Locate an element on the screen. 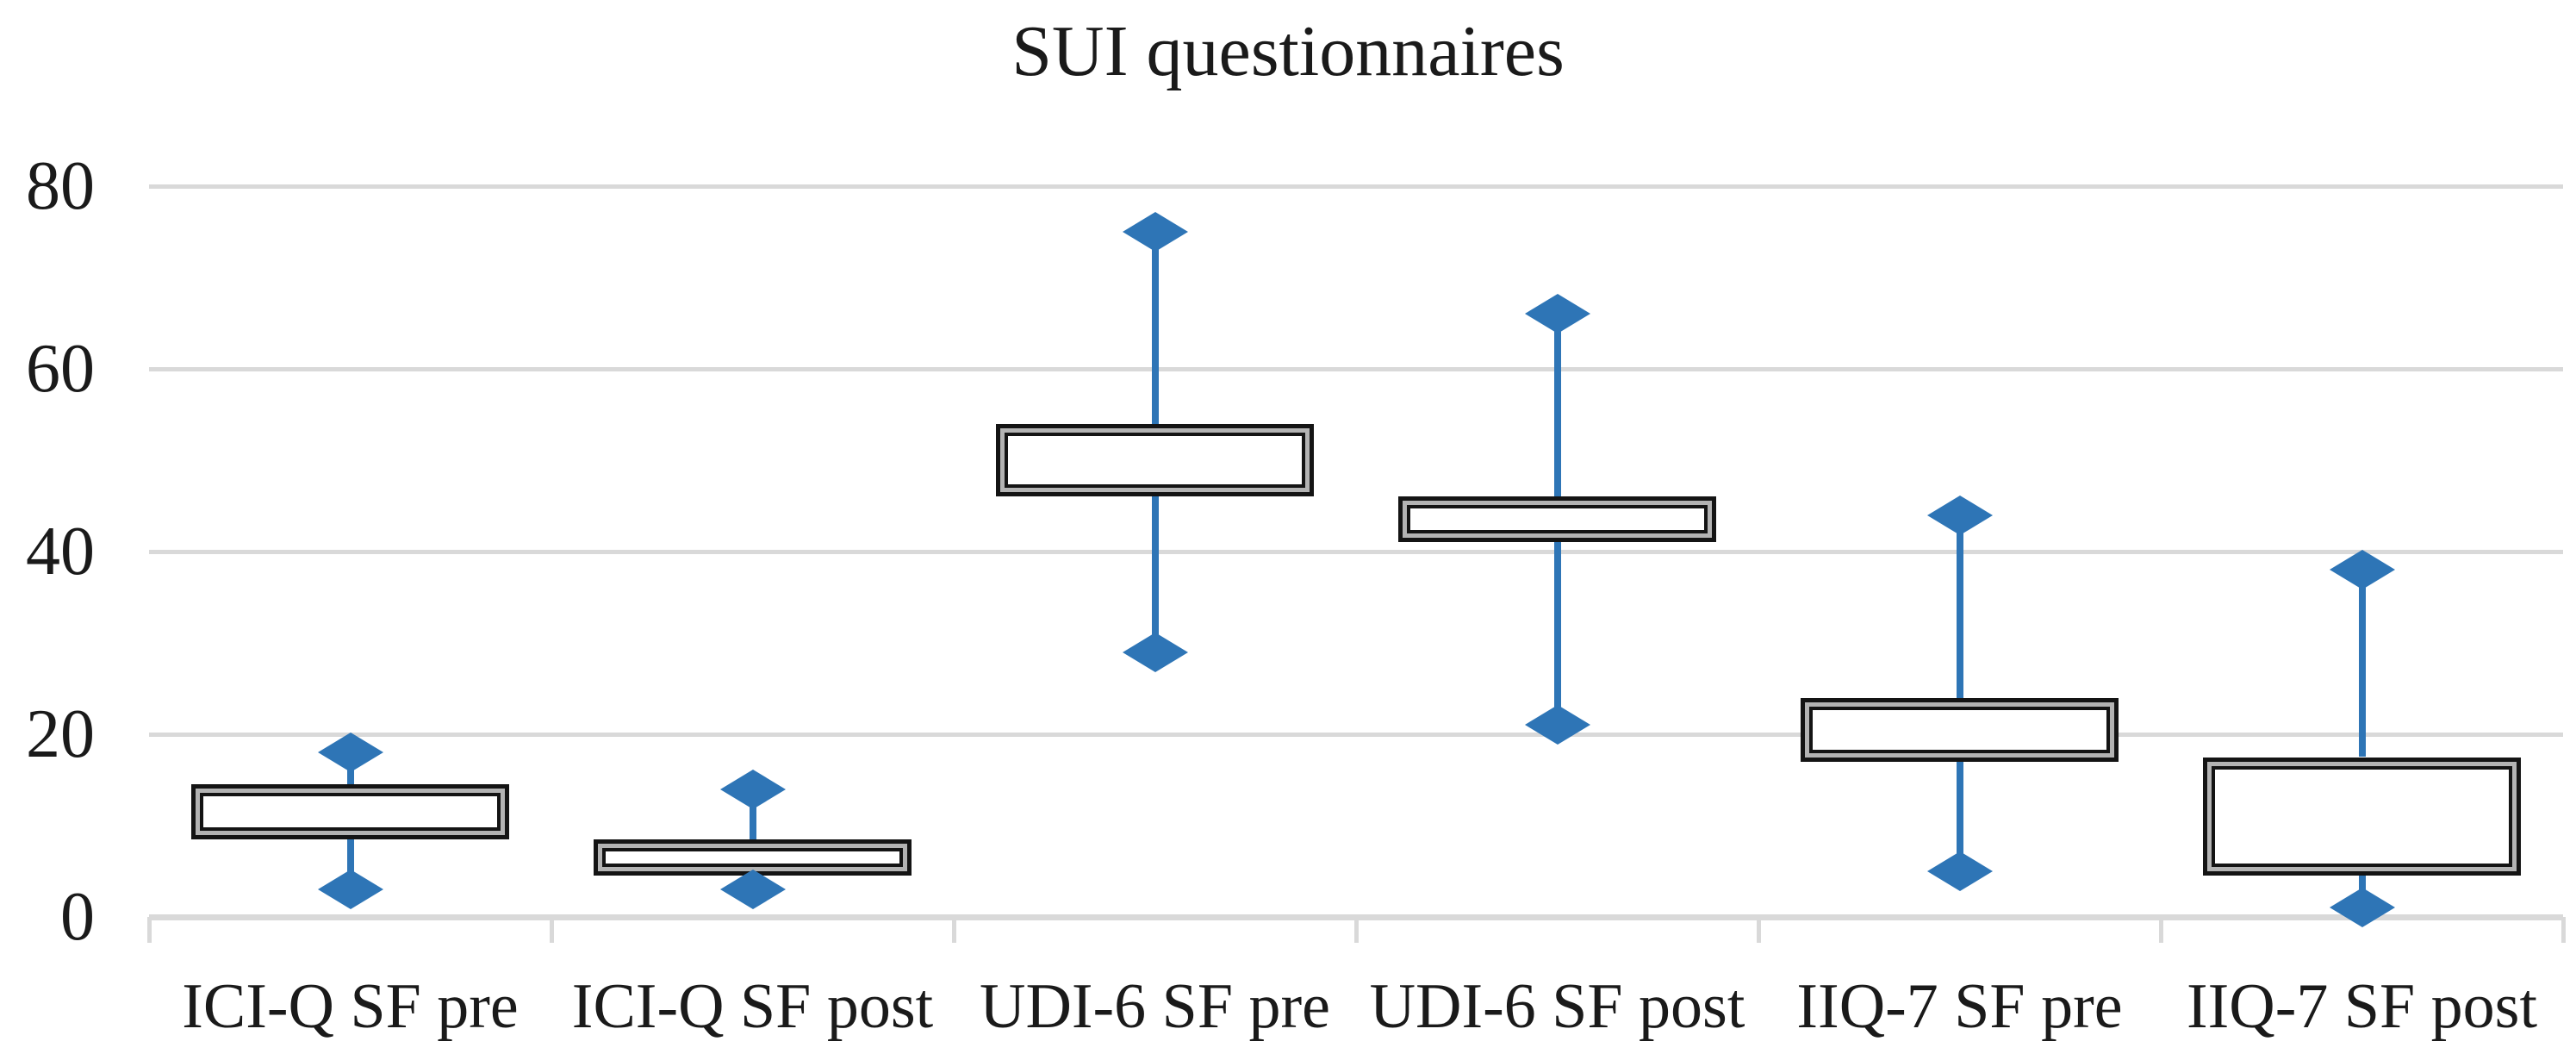 This screenshot has height=1060, width=2576. y-axis-label: 60 is located at coordinates (61, 369).